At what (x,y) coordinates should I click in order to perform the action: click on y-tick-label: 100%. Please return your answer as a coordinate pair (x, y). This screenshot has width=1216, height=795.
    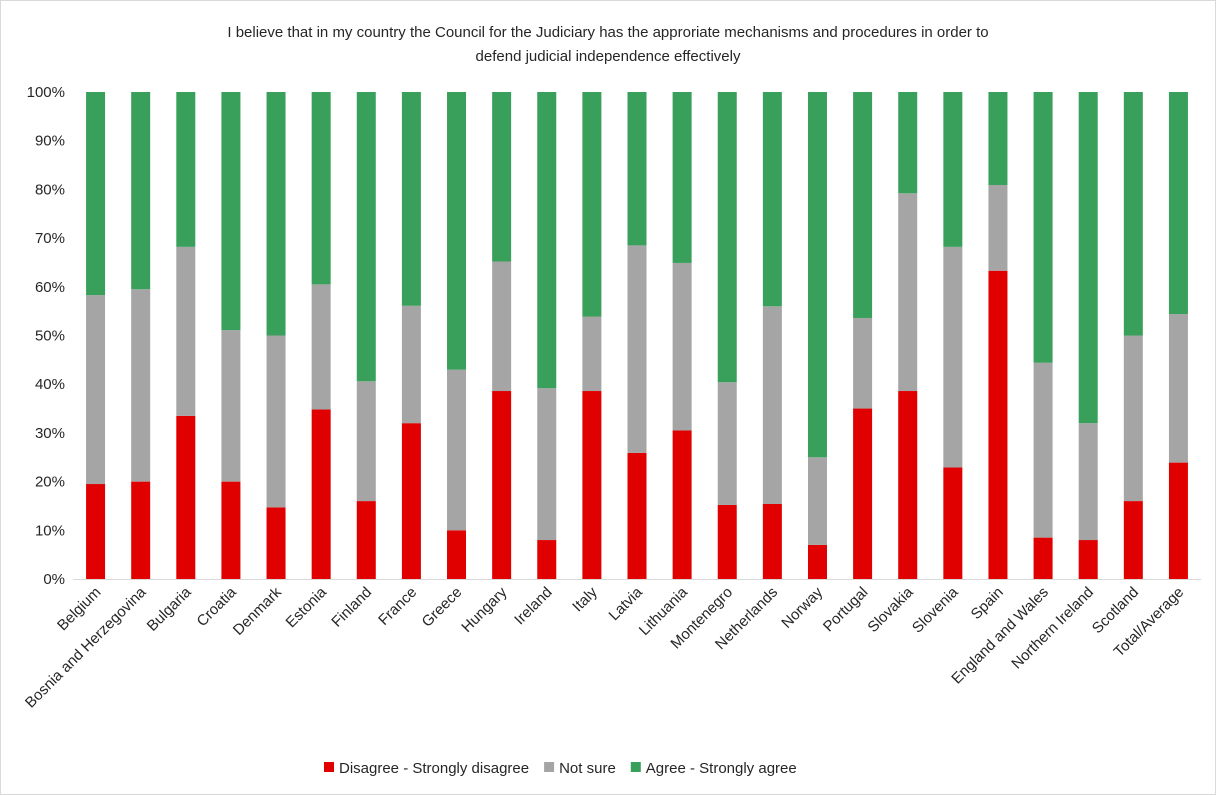
    Looking at the image, I should click on (46, 92).